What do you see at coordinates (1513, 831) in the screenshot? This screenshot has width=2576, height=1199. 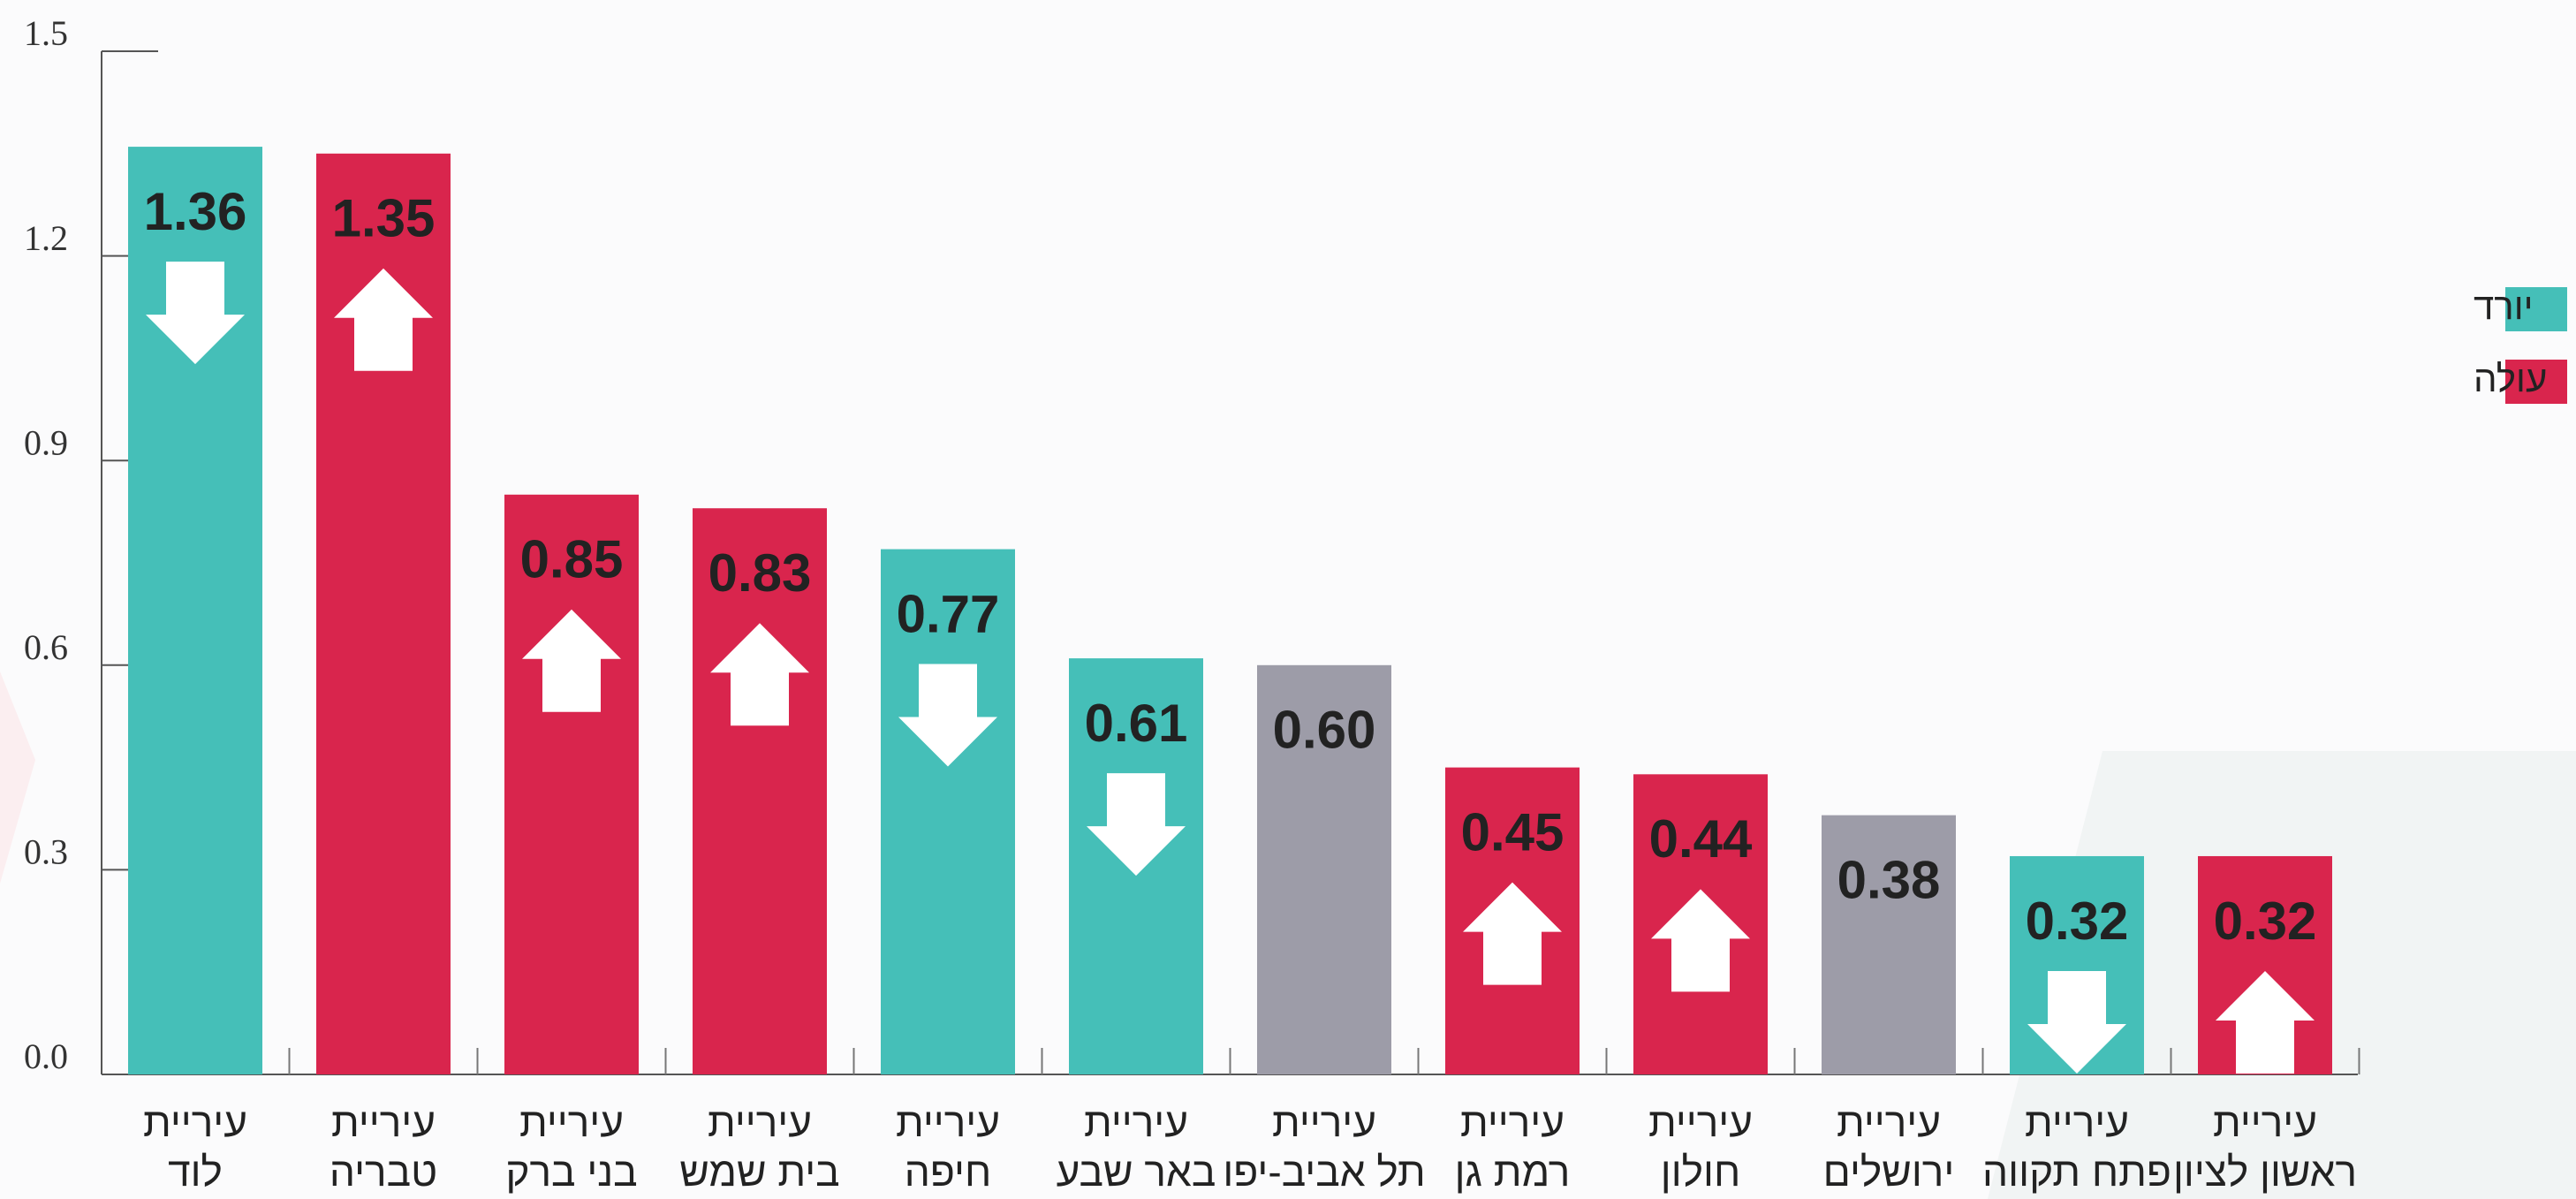 I see `value-label: 0.45` at bounding box center [1513, 831].